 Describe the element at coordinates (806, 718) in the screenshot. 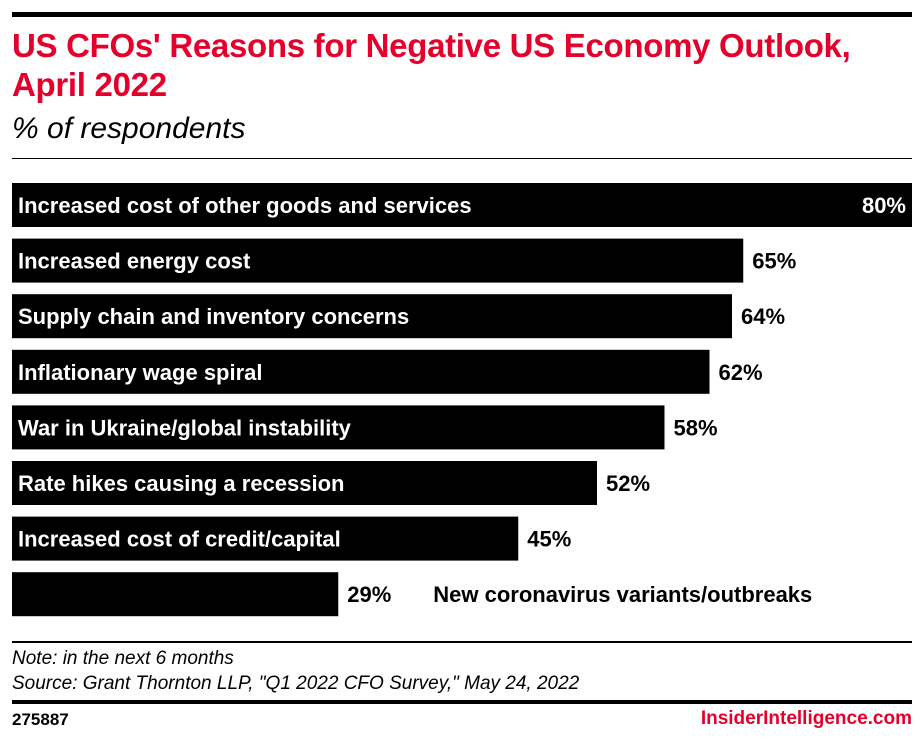

I see `brand-link: InsiderIntelligence.com` at that location.